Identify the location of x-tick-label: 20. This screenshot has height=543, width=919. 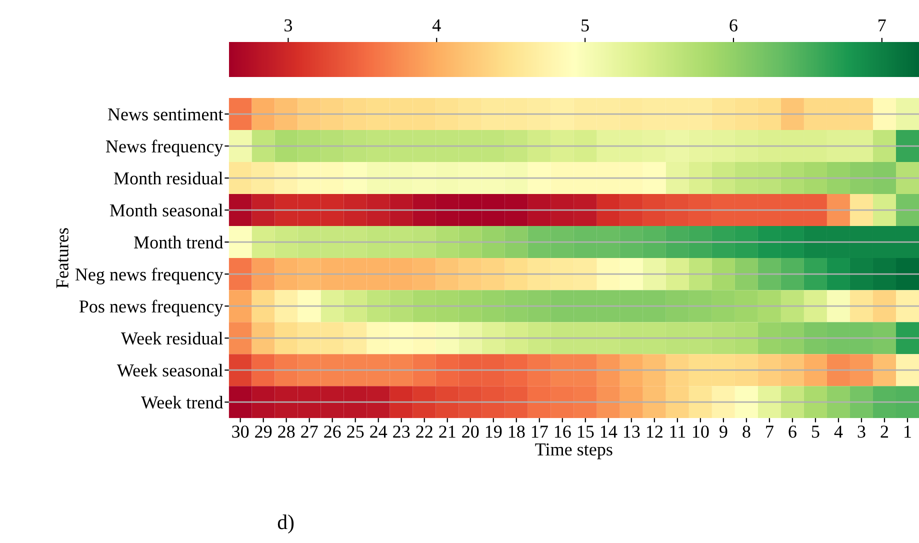
(470, 432).